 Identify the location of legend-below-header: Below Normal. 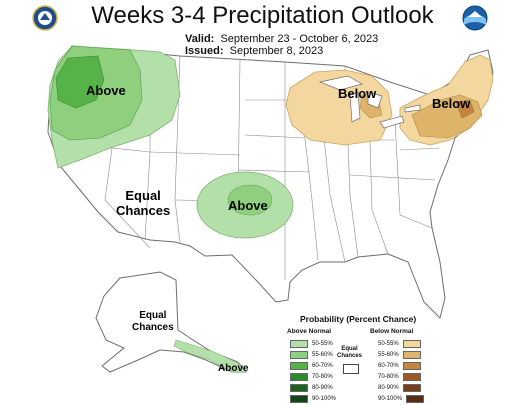
(392, 331).